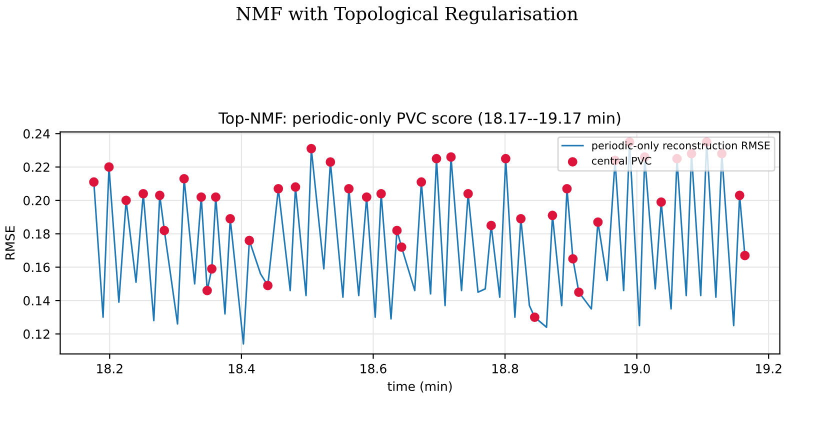  Describe the element at coordinates (241, 369) in the screenshot. I see `x-tick-label: 18.4` at that location.